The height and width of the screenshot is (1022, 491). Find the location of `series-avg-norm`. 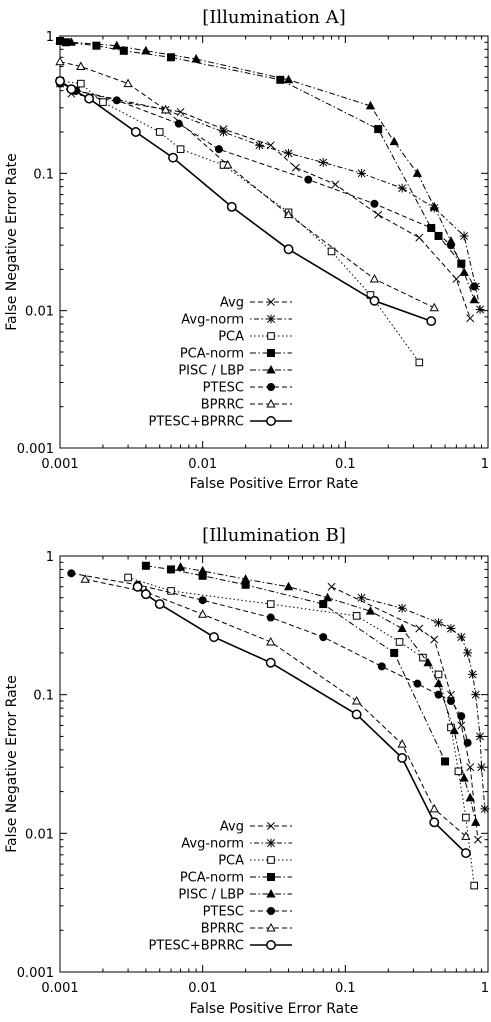

series-avg-norm is located at coordinates (423, 703).